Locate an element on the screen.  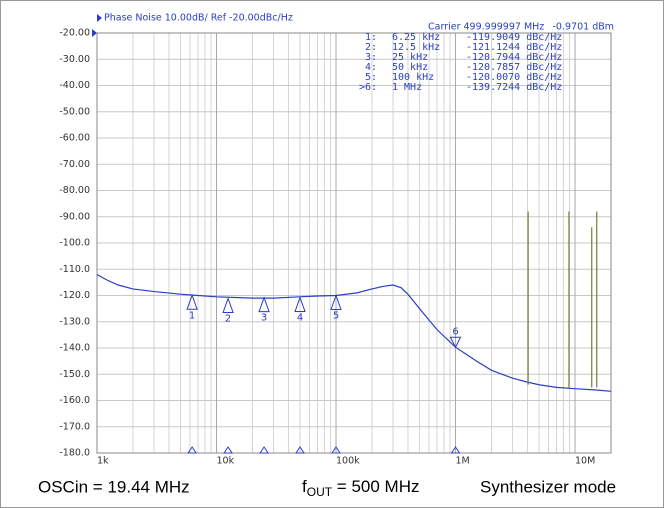
y-tick-label: -60.00 is located at coordinates (74, 138).